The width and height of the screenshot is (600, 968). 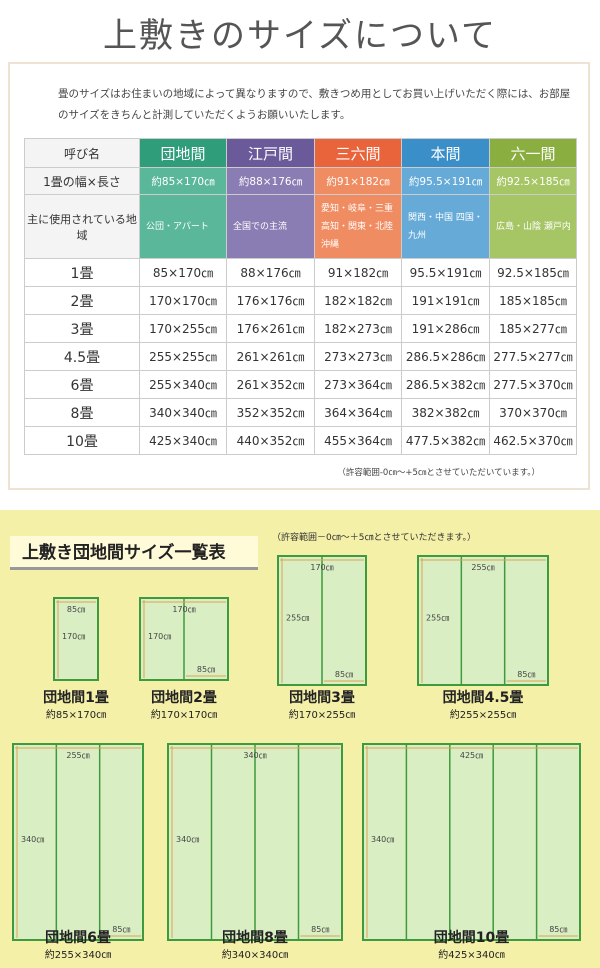 What do you see at coordinates (134, 553) in the screenshot?
I see `section-title: 上敷き団地間サイズ一覧表` at bounding box center [134, 553].